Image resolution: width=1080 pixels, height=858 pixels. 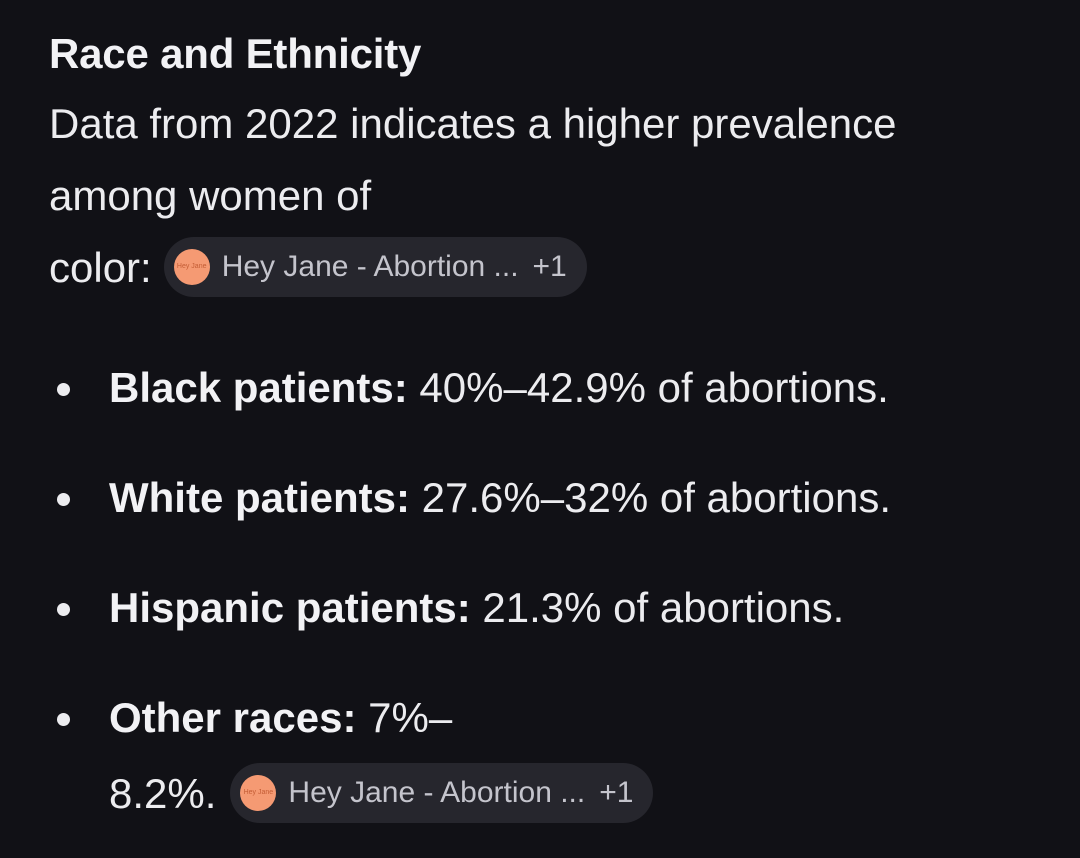 I want to click on intro-text: color:, so click(x=100, y=267).